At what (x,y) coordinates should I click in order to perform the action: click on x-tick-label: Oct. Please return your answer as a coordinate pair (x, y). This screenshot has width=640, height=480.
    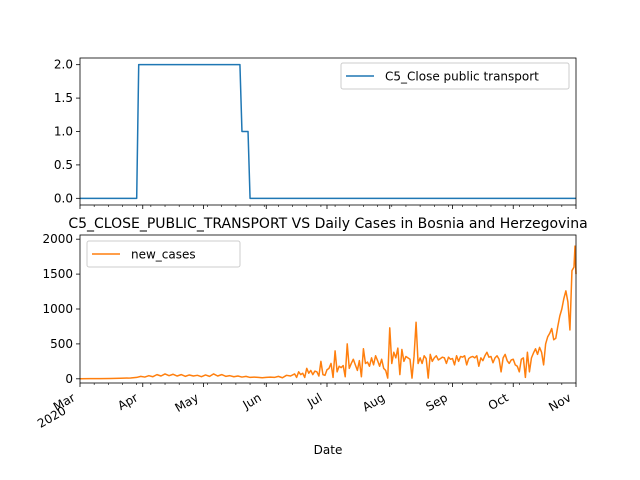
    Looking at the image, I should click on (498, 401).